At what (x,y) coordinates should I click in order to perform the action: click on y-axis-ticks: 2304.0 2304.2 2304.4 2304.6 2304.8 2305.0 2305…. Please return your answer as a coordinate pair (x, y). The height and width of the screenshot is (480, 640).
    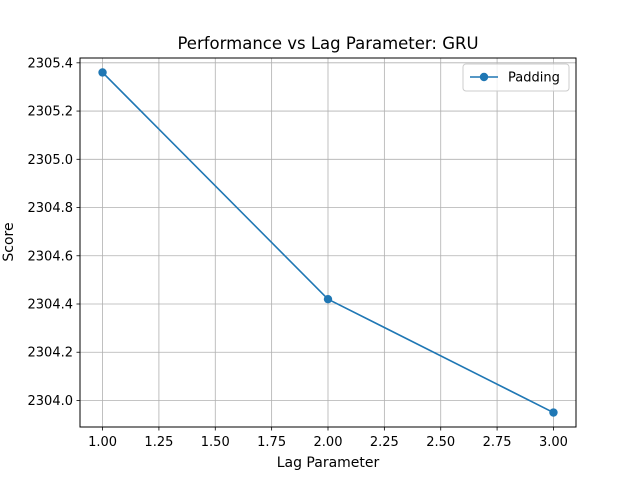
    Looking at the image, I should click on (54, 232).